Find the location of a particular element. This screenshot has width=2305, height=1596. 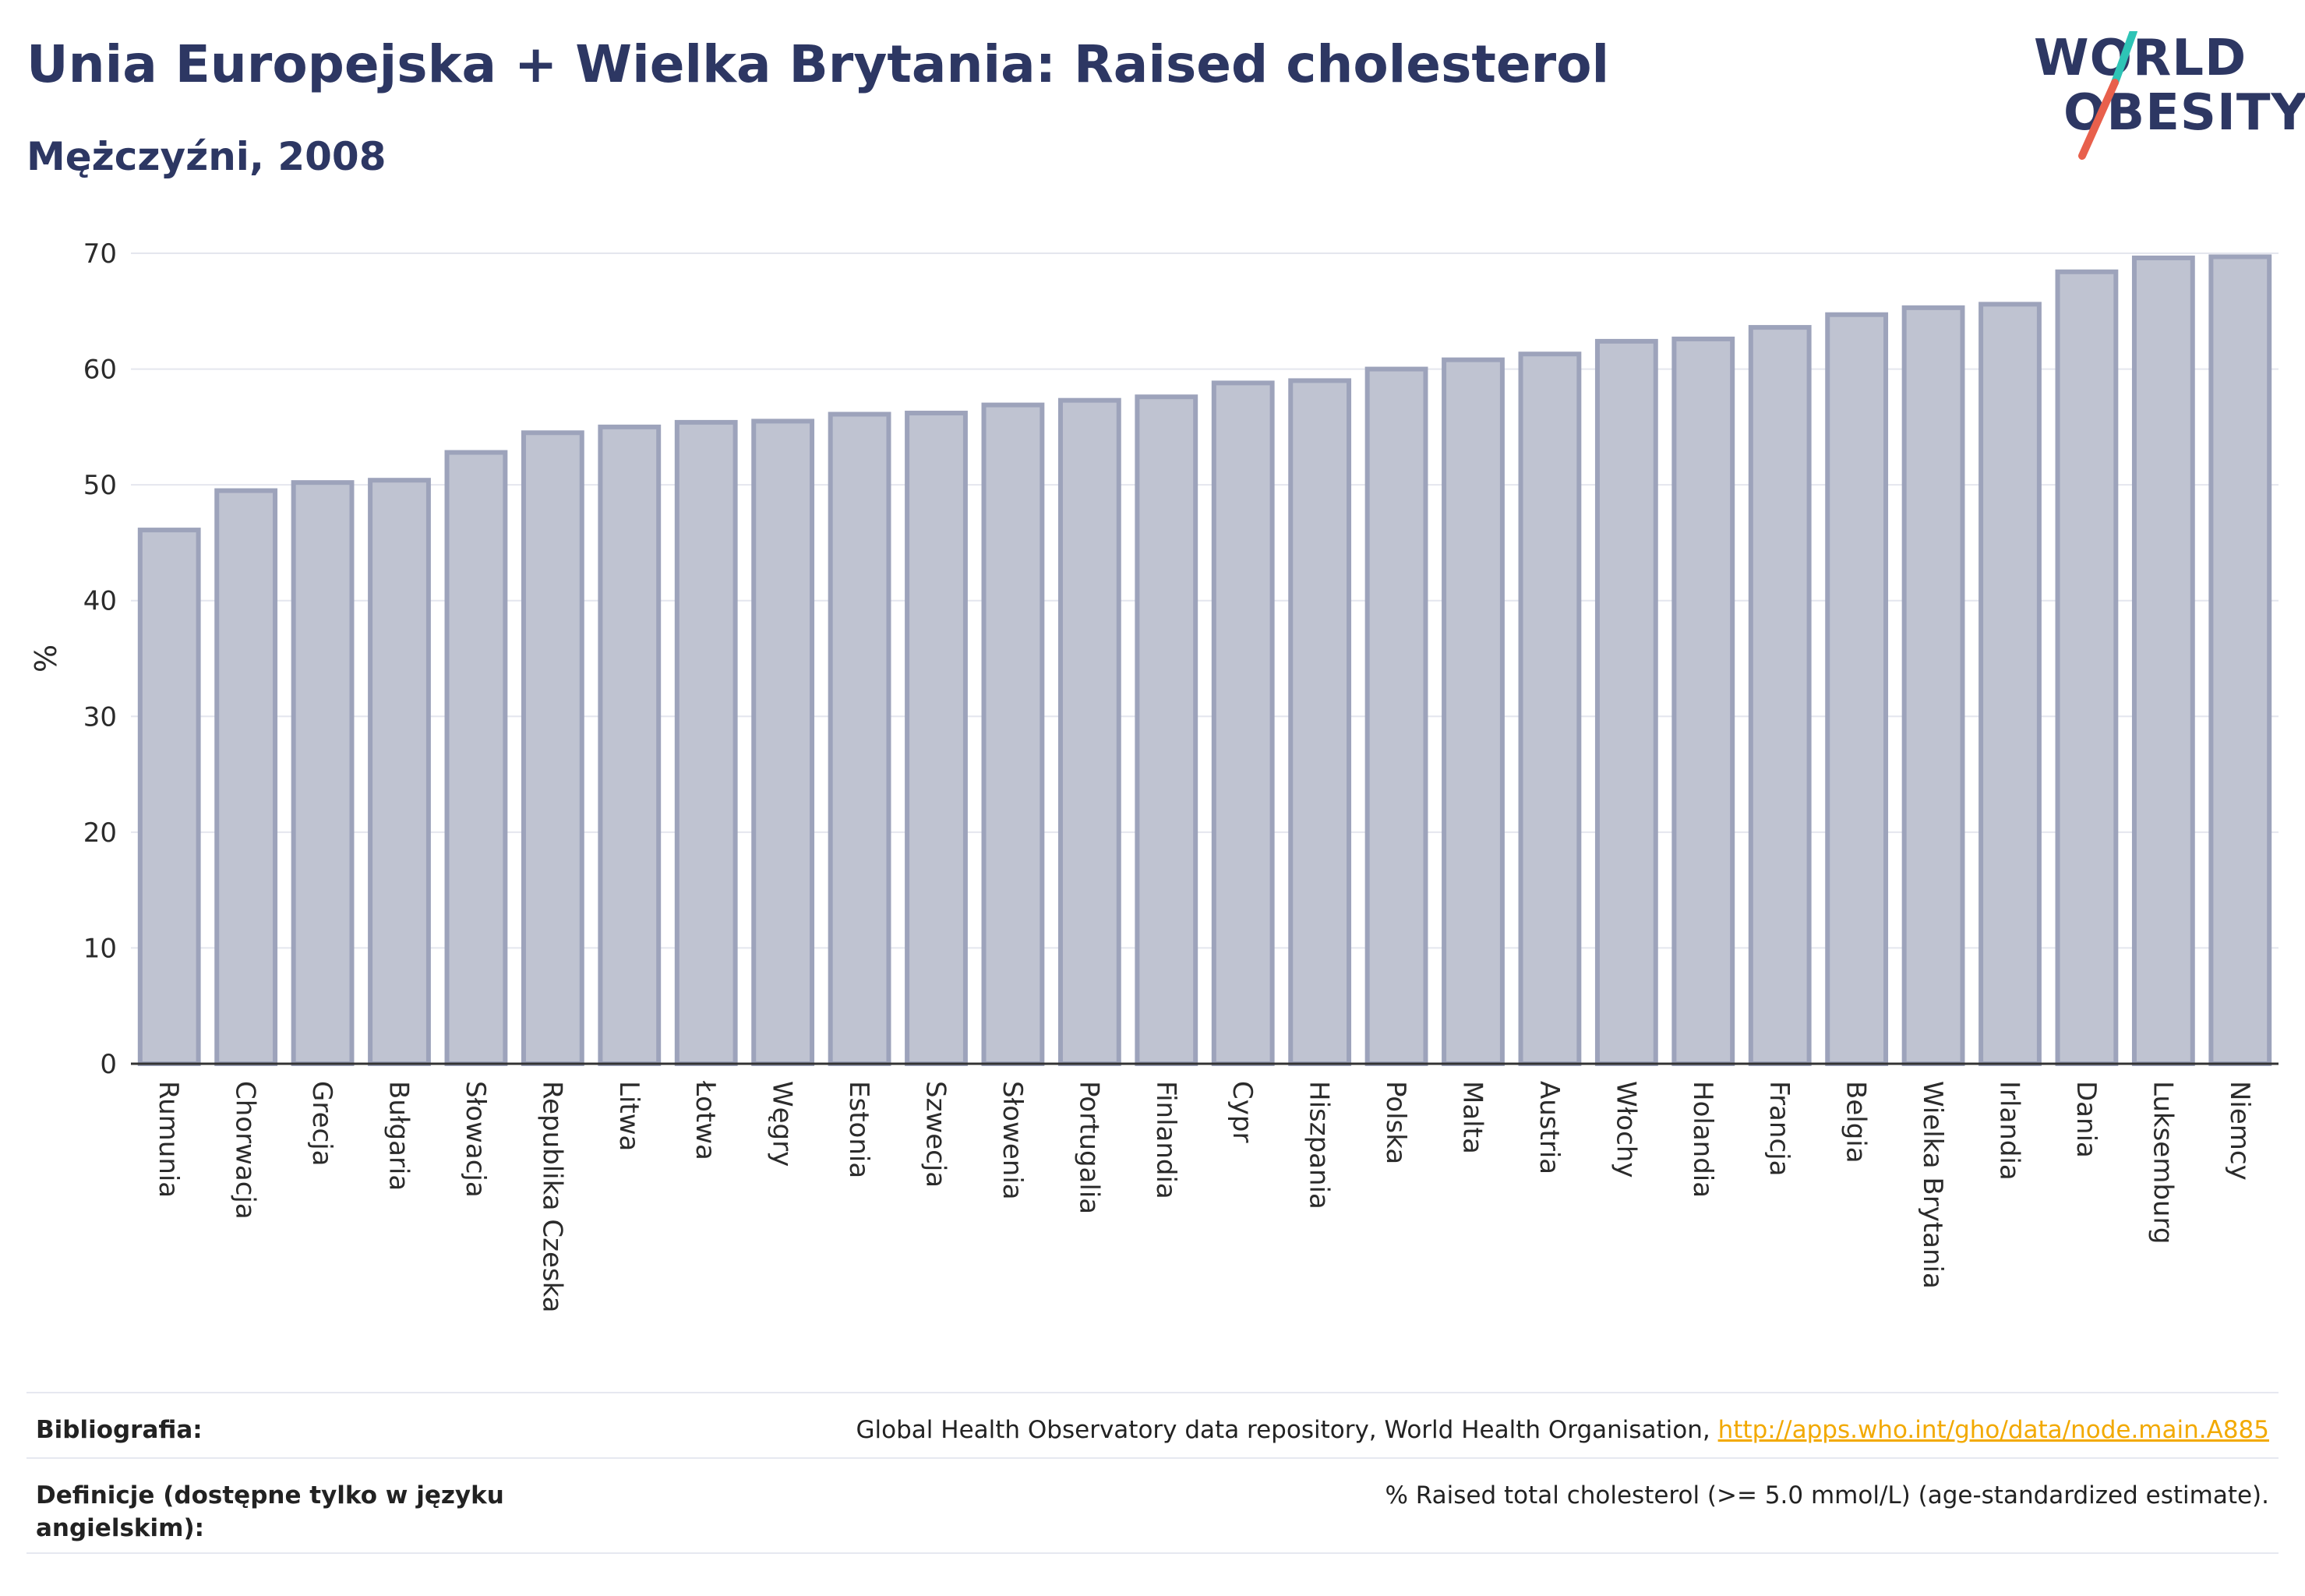

x-tick-label: Hiszpania is located at coordinates (1319, 1145).